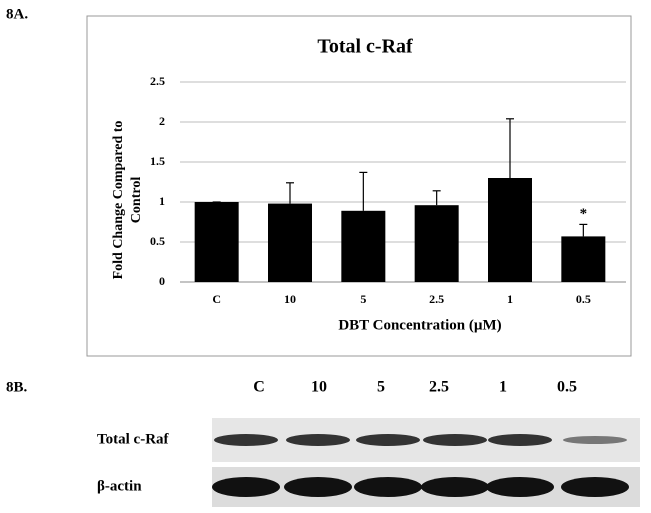 Image resolution: width=651 pixels, height=513 pixels. I want to click on blot-row-label: β-actin, so click(119, 486).